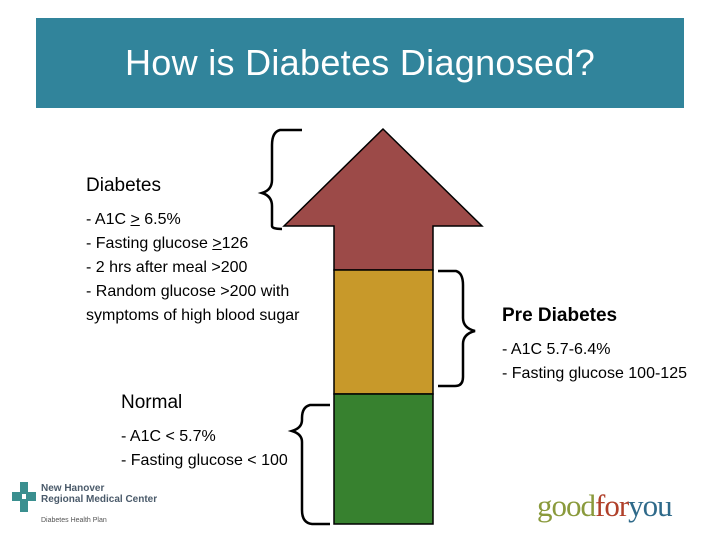 The width and height of the screenshot is (720, 540). I want to click on page-title: How is Diabetes Diagnosed?, so click(360, 62).